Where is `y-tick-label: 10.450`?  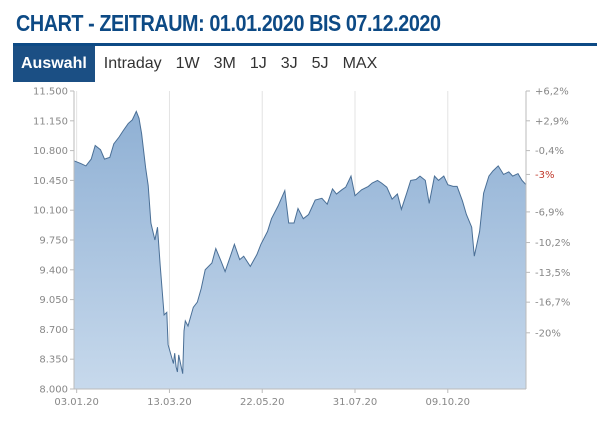 y-tick-label: 10.450 is located at coordinates (50, 181).